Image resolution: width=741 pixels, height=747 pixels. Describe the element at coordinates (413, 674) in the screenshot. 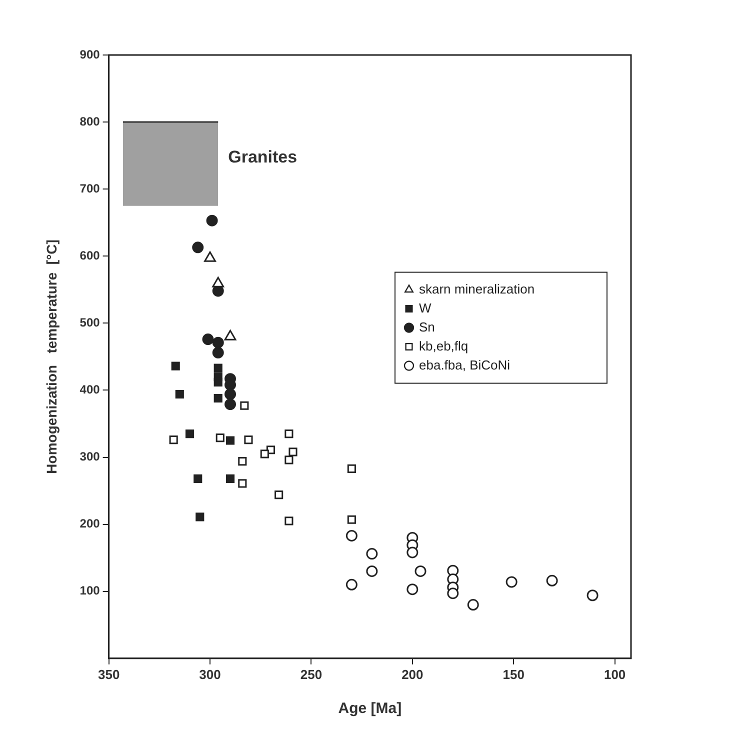

I see `x-tick-label: 200` at that location.